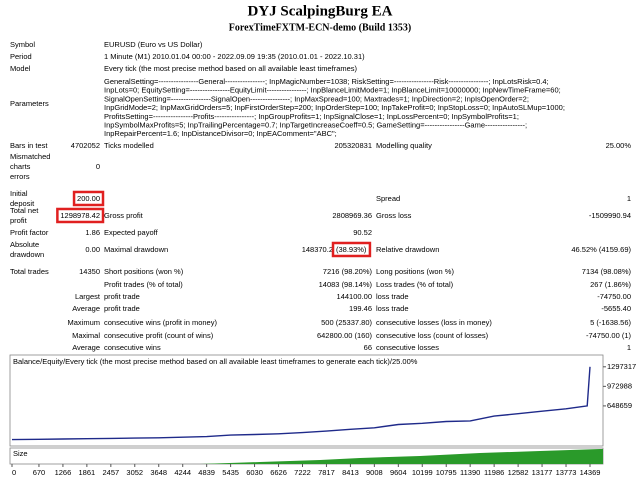 Image resolution: width=640 pixels, height=485 pixels. What do you see at coordinates (407, 347) in the screenshot?
I see `row-label: consecutive losses` at bounding box center [407, 347].